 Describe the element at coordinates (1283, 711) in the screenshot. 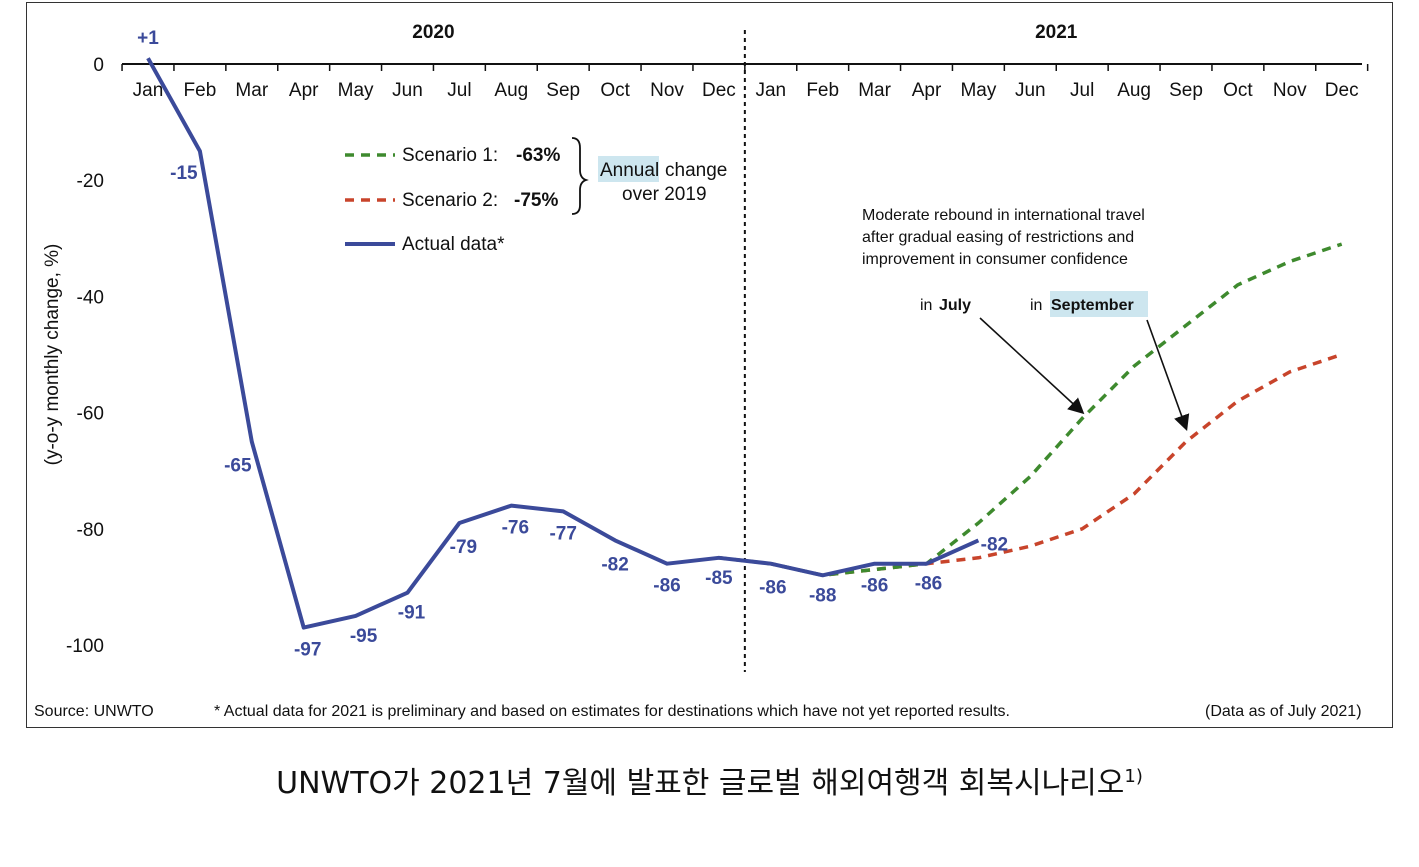

I see `footer-as-of: (Data as of July 2021)` at that location.